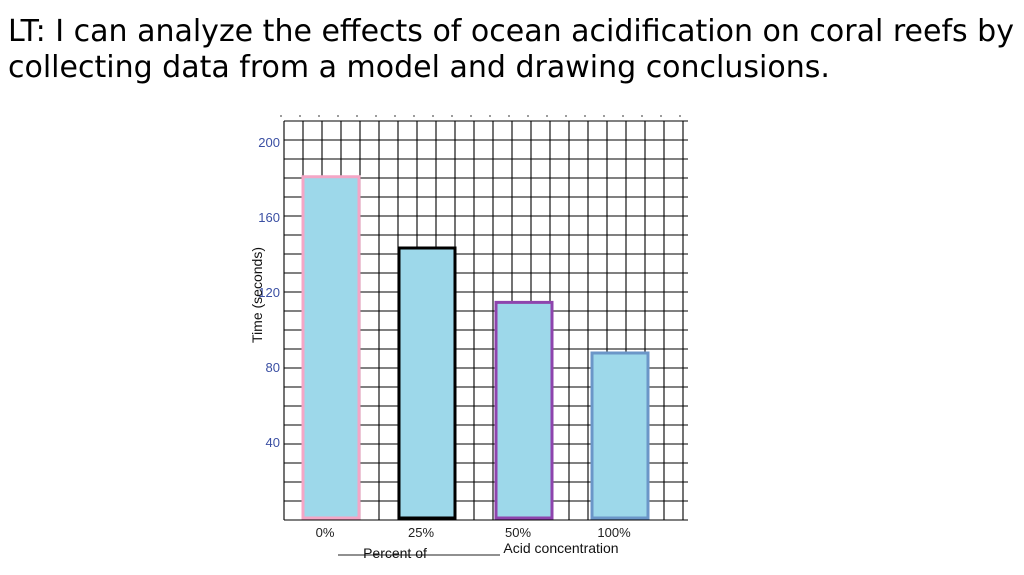 The image size is (1024, 575). What do you see at coordinates (395, 553) in the screenshot?
I see `x-axis-title-left: Percent of` at bounding box center [395, 553].